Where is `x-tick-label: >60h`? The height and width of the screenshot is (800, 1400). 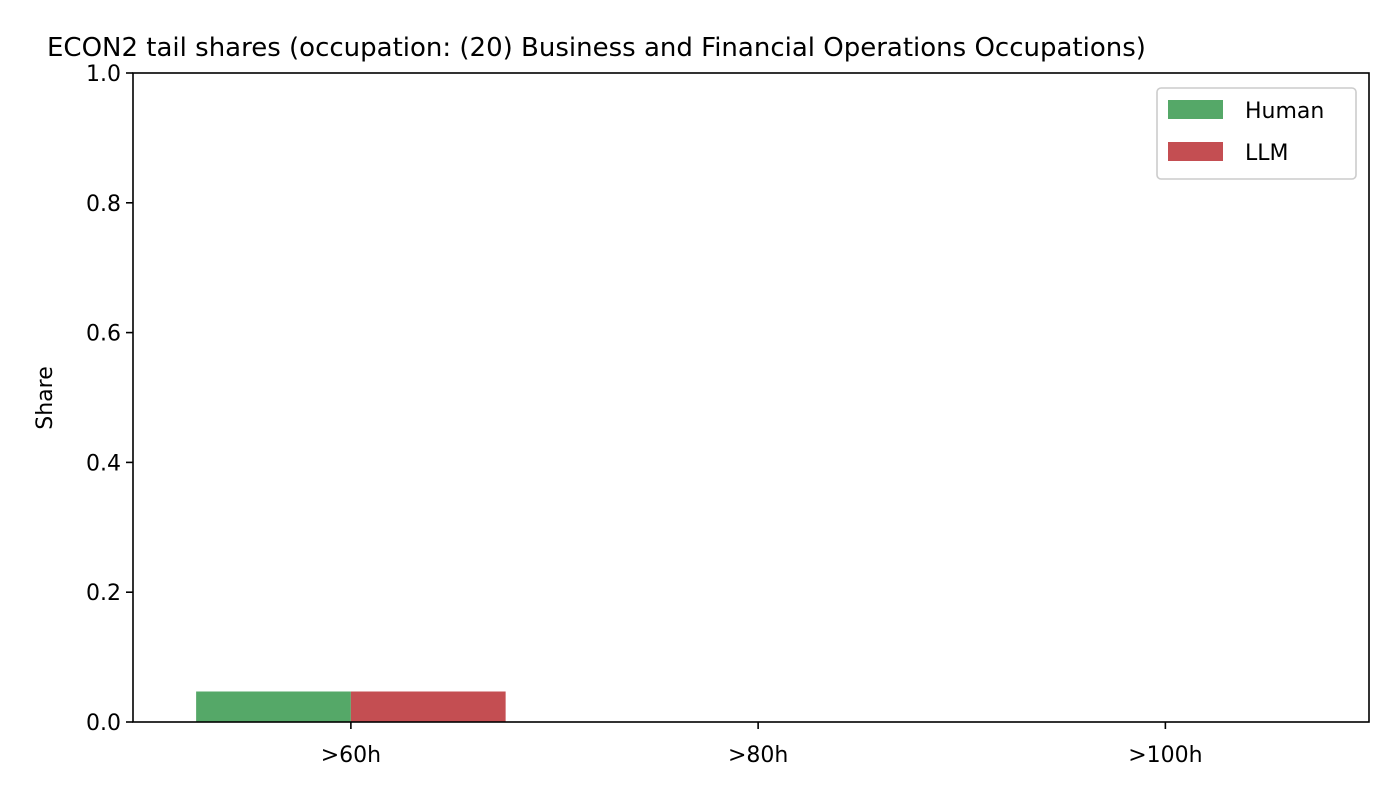 x-tick-label: >60h is located at coordinates (351, 755).